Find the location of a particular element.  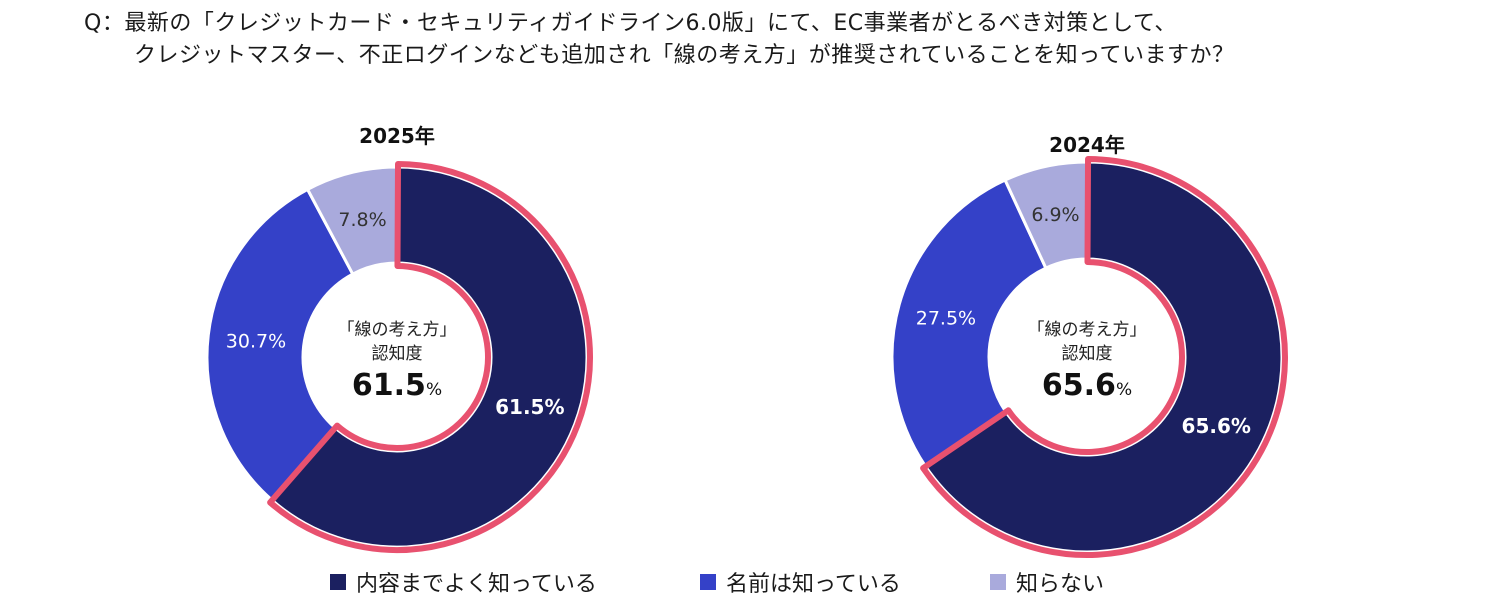

legend-item-dont-know: 知らない is located at coordinates (1047, 582).